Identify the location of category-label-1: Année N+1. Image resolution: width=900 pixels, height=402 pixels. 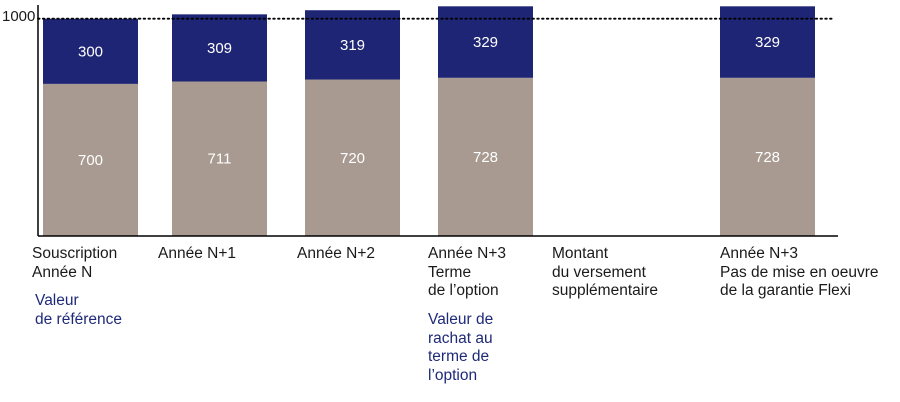
(197, 253).